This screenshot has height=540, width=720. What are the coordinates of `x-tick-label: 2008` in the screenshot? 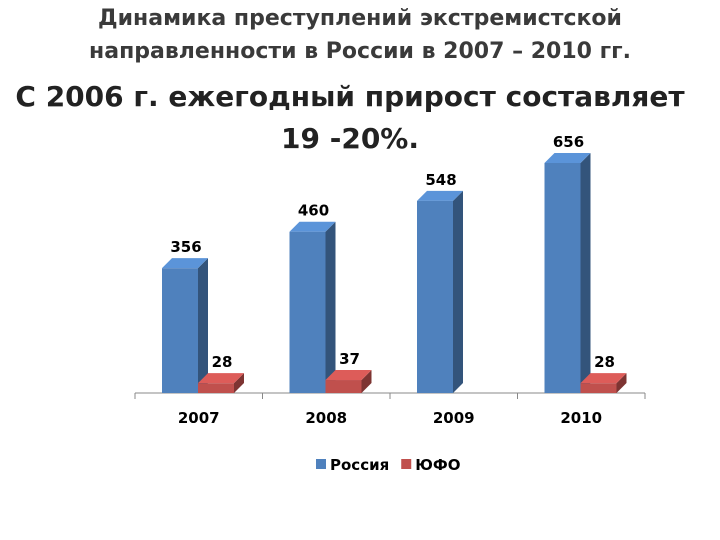 It's located at (326, 418).